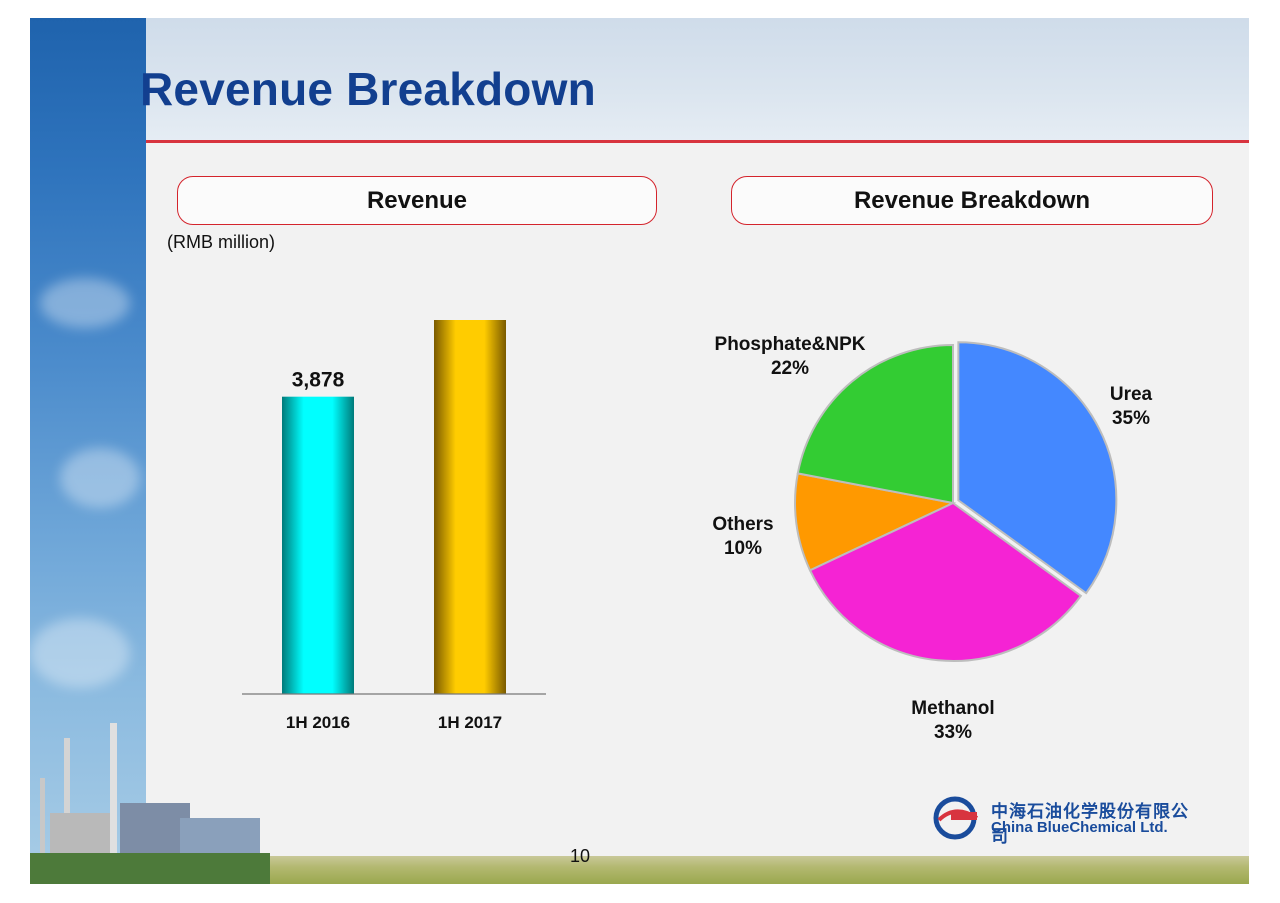 The width and height of the screenshot is (1280, 903). Describe the element at coordinates (470, 722) in the screenshot. I see `x-tick-label: 1H 2017` at that location.